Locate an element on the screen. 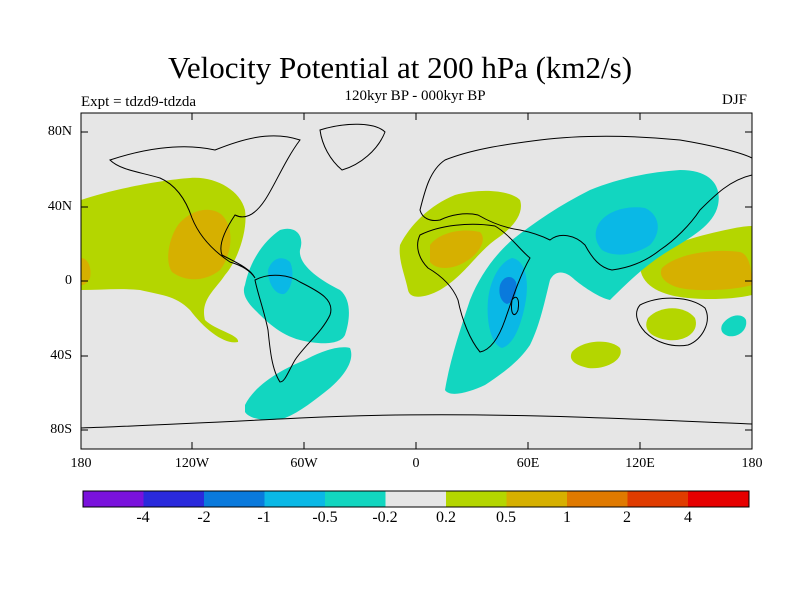  lon-label-120w: 120W is located at coordinates (192, 463).